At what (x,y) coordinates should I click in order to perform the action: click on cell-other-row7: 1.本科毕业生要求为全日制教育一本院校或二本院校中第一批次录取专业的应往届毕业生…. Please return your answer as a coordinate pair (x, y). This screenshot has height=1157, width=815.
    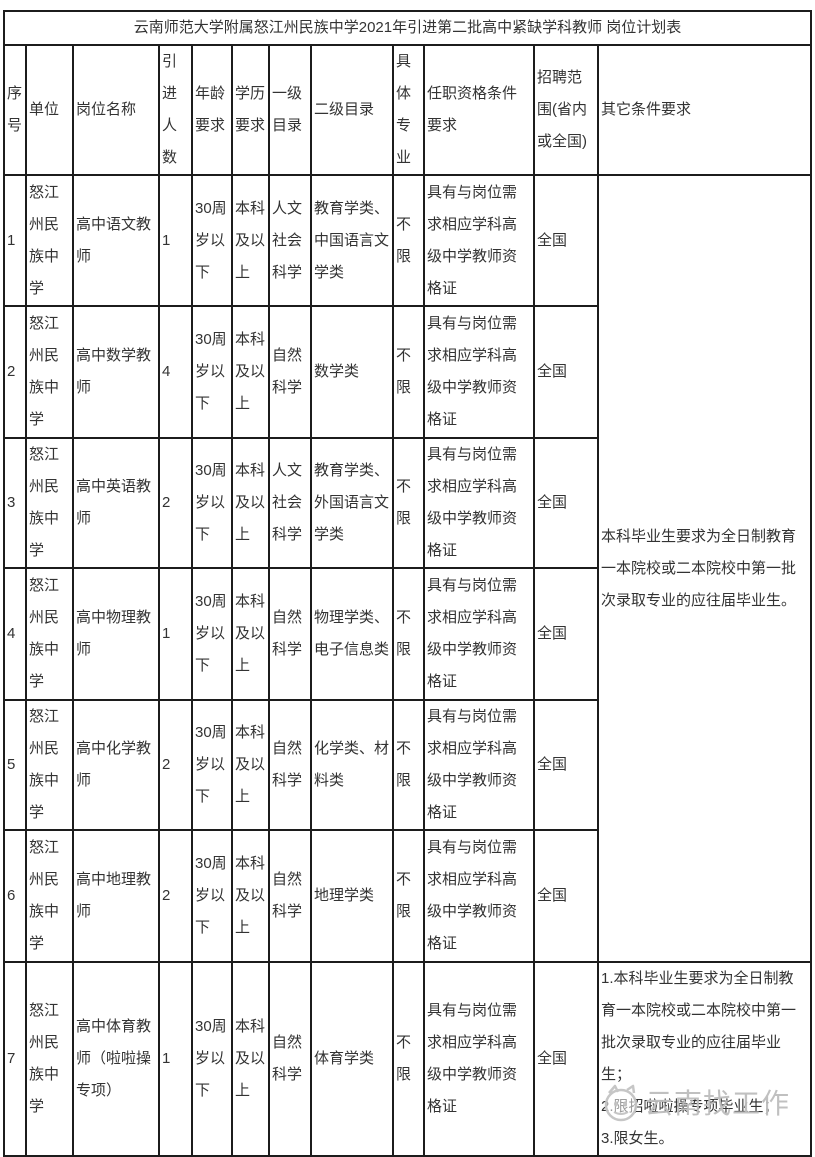
    Looking at the image, I should click on (704, 1059).